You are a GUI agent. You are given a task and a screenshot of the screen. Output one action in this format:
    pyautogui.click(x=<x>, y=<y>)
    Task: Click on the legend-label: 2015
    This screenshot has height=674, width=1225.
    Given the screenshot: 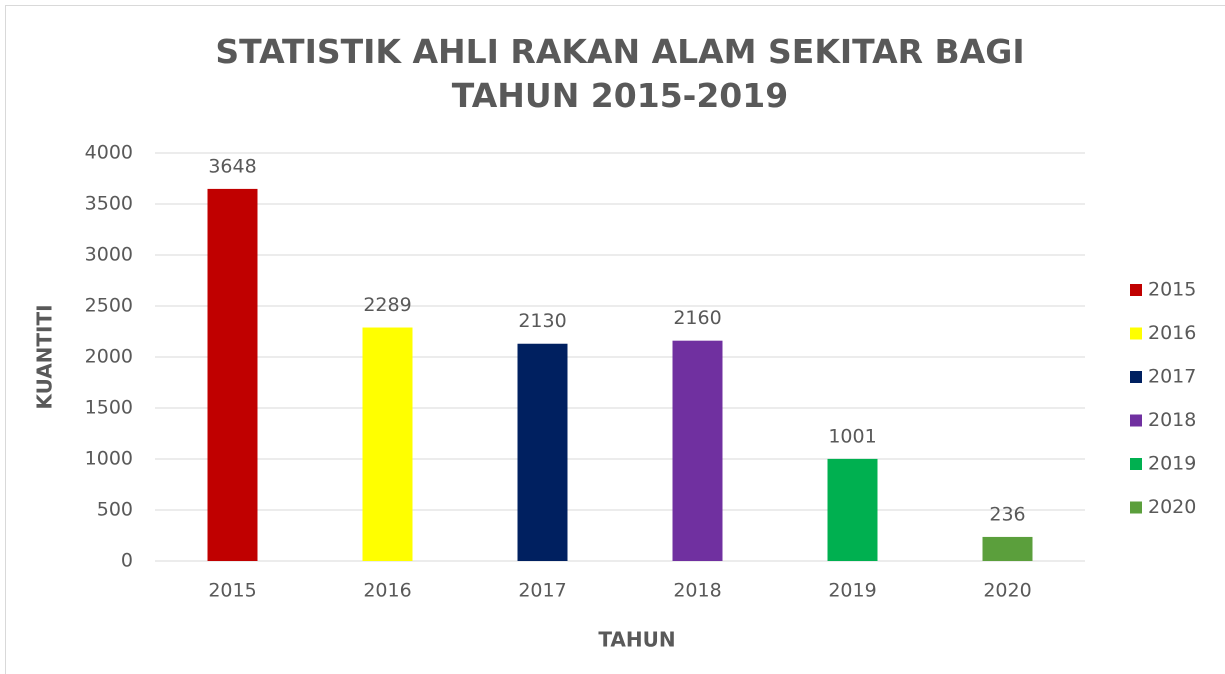 What is the action you would take?
    pyautogui.click(x=1172, y=290)
    